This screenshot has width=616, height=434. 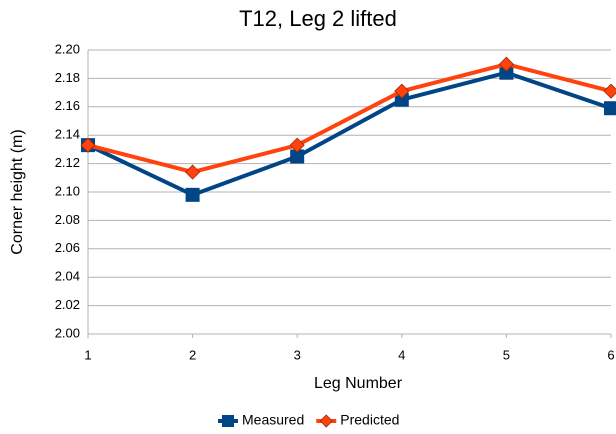 What do you see at coordinates (87, 354) in the screenshot?
I see `x-tick-label: 1` at bounding box center [87, 354].